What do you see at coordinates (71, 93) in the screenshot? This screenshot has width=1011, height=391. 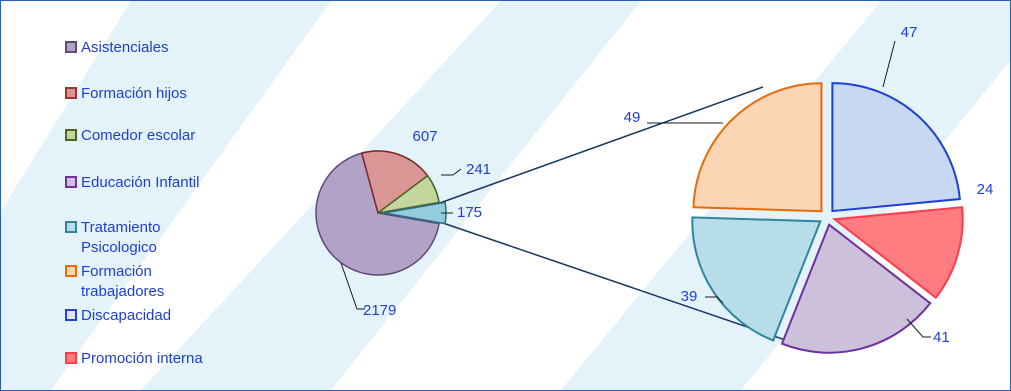 I see `legend-swatch-formacion-hijos` at bounding box center [71, 93].